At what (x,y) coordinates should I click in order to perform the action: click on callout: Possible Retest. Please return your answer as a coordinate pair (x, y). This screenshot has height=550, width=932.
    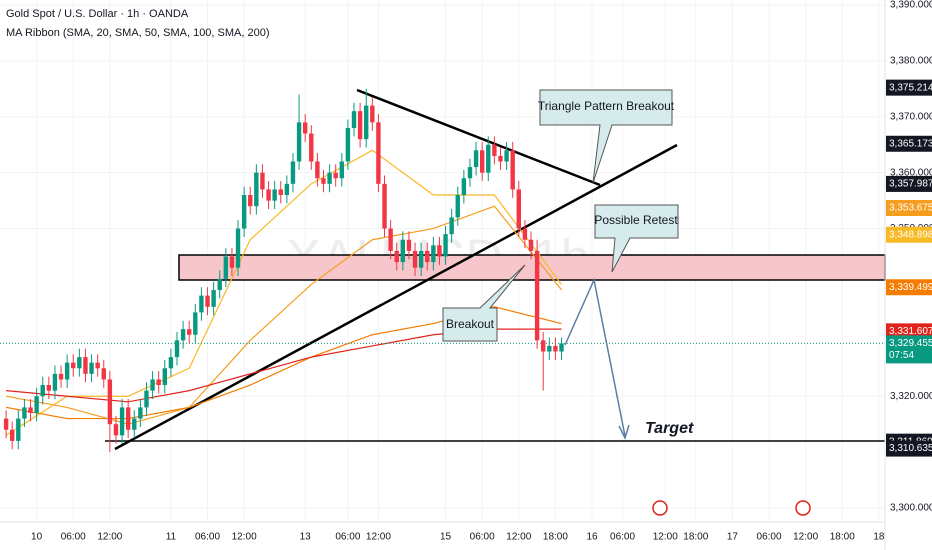
    Looking at the image, I should click on (636, 238).